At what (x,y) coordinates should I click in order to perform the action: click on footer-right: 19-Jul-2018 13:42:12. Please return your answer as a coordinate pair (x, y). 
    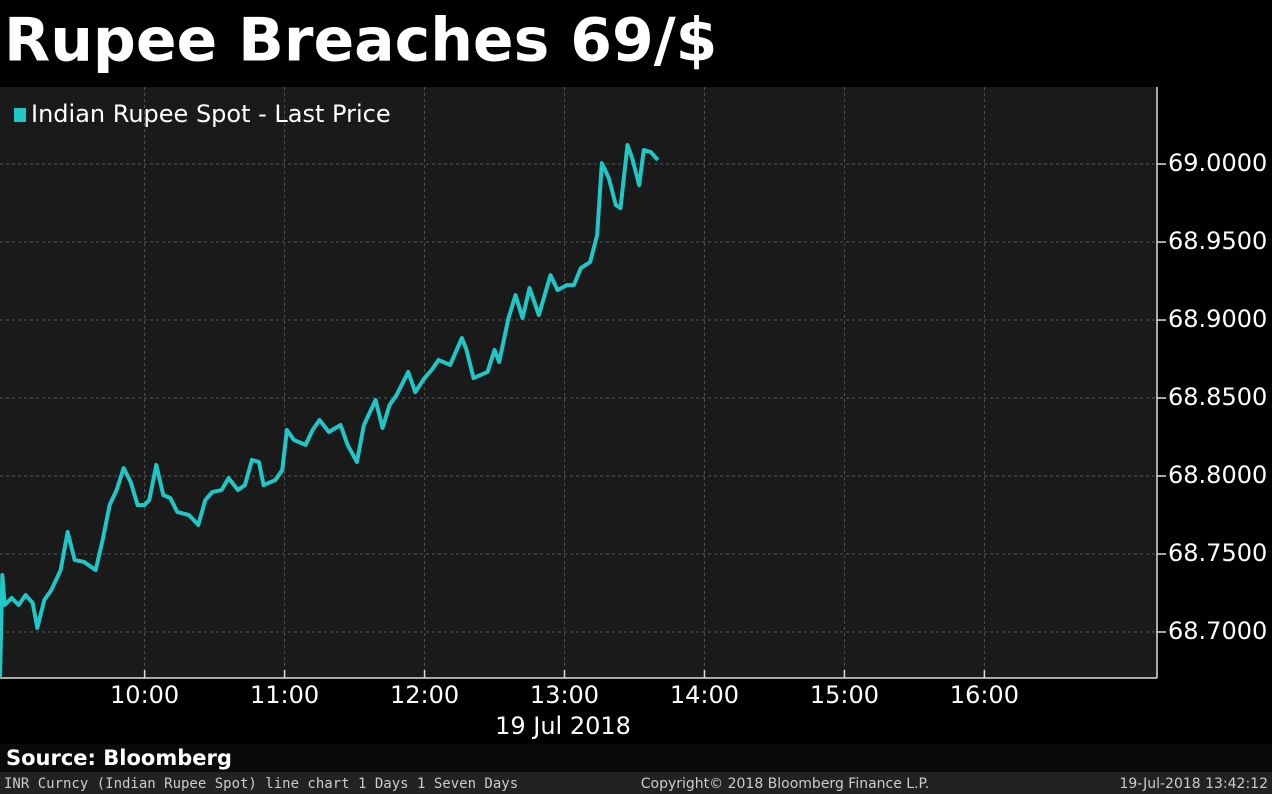
    Looking at the image, I should click on (1193, 784).